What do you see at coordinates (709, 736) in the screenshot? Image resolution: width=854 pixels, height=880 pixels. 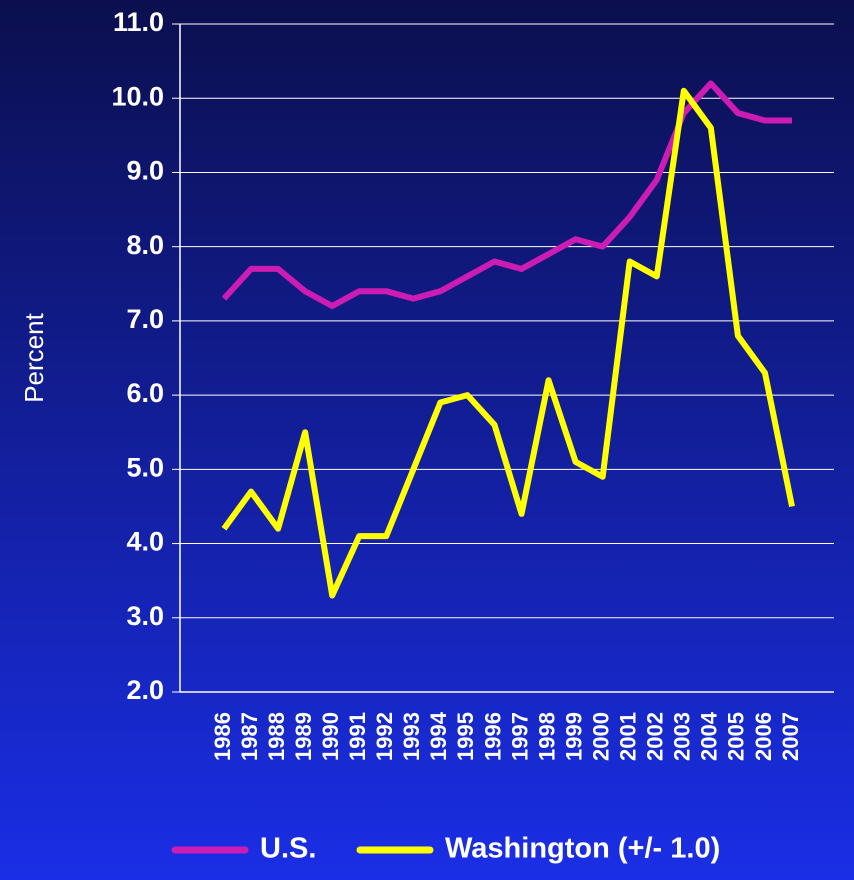 I see `x-tick-label: 2004` at bounding box center [709, 736].